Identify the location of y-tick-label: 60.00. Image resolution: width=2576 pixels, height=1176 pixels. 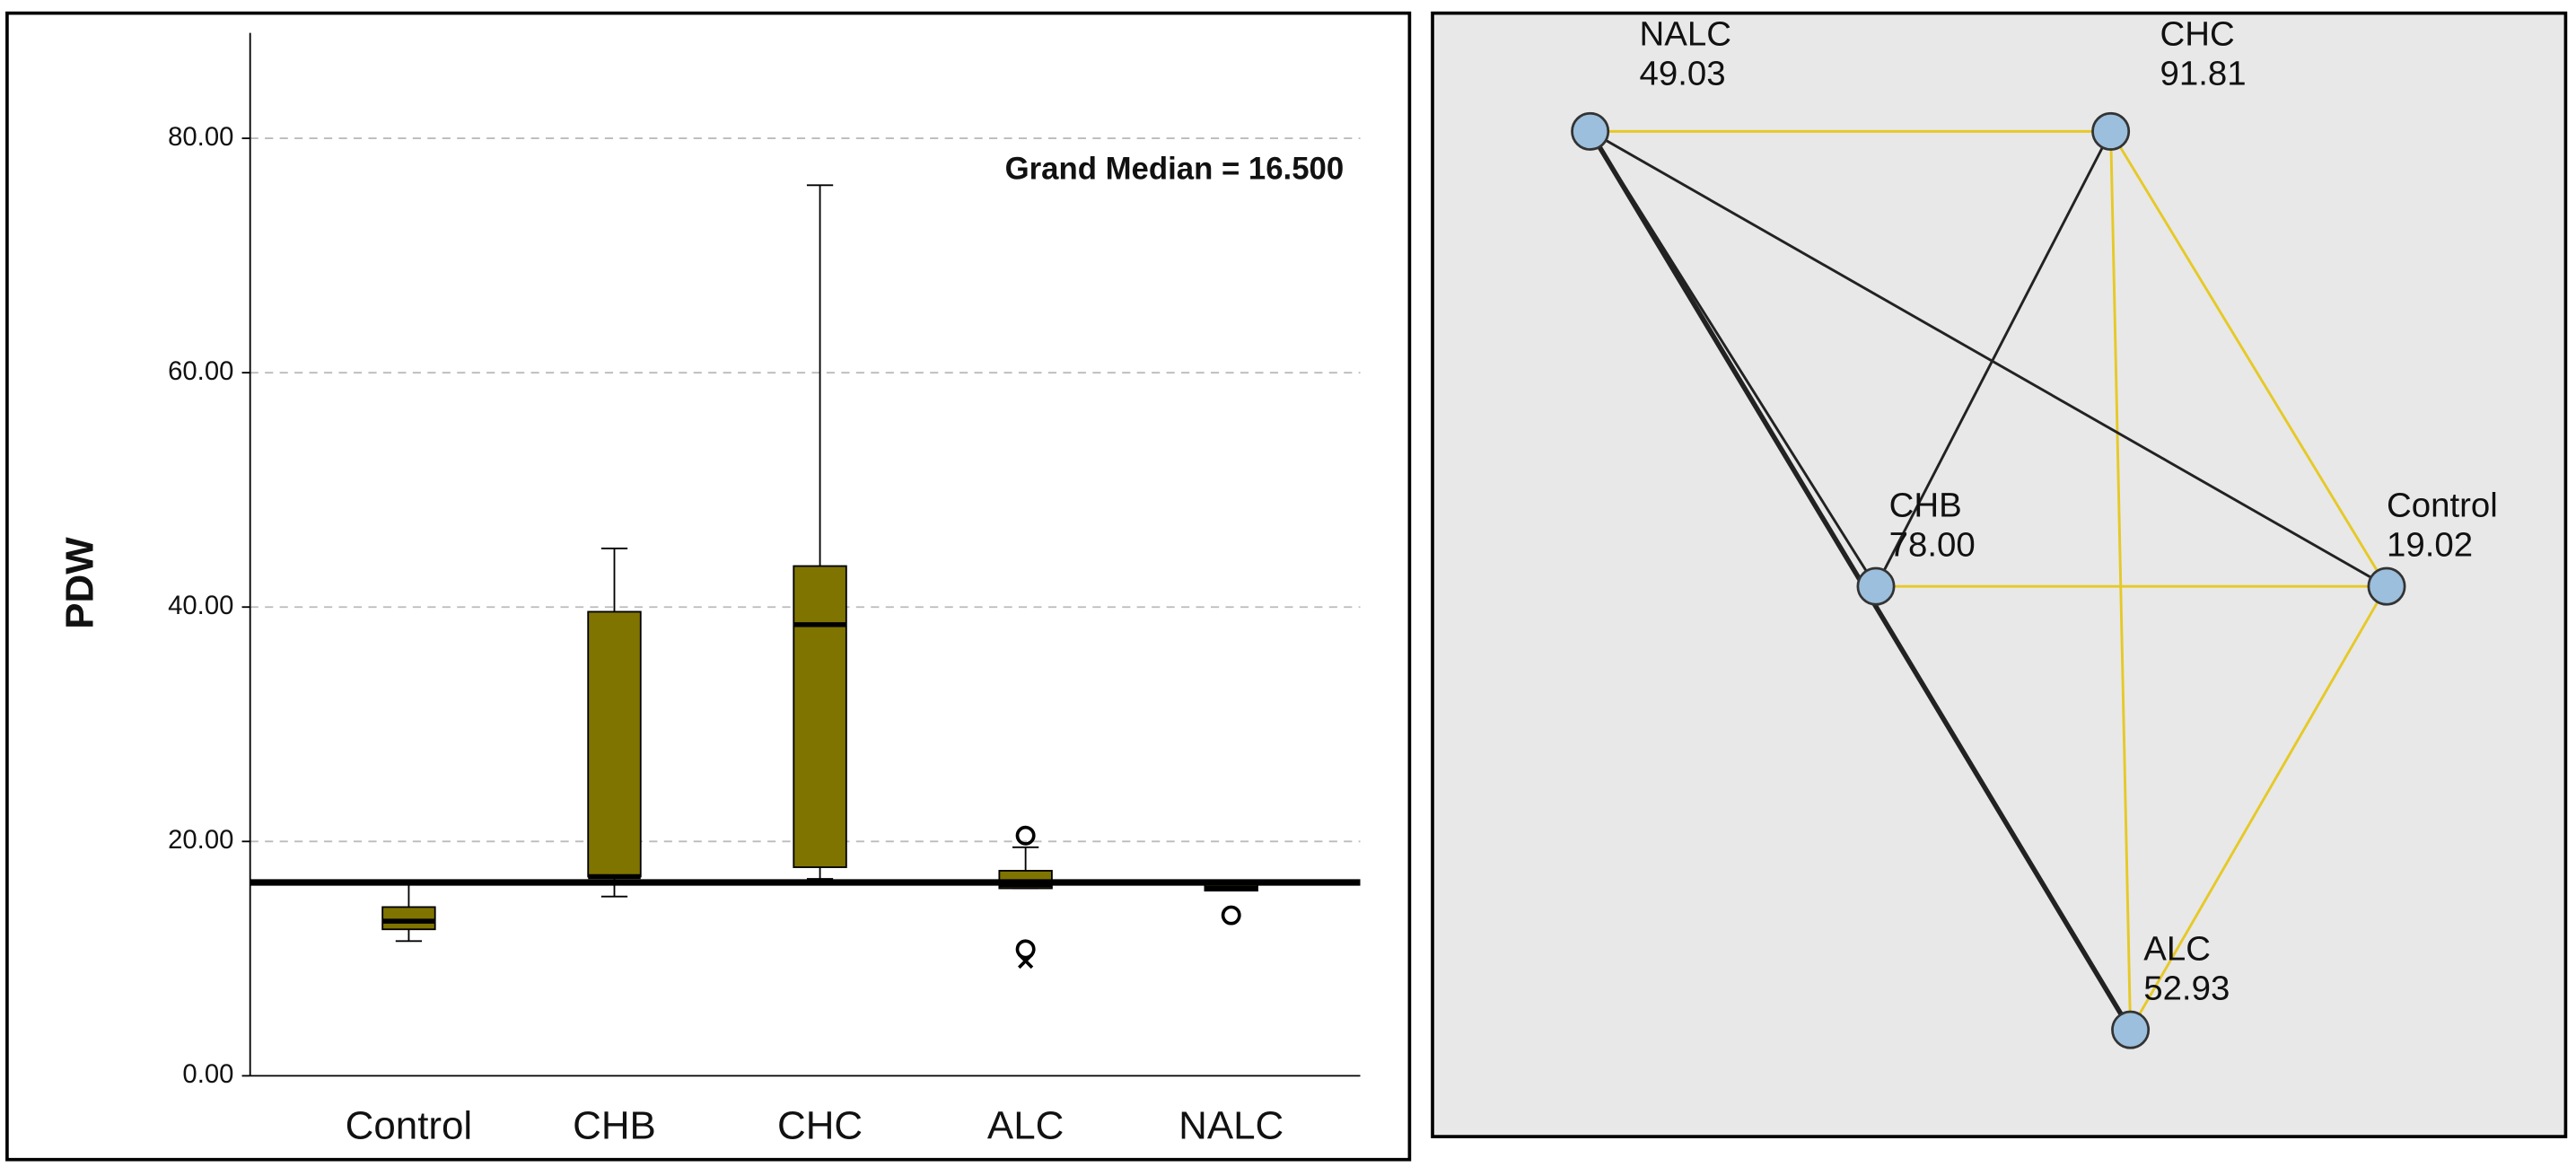
(200, 371).